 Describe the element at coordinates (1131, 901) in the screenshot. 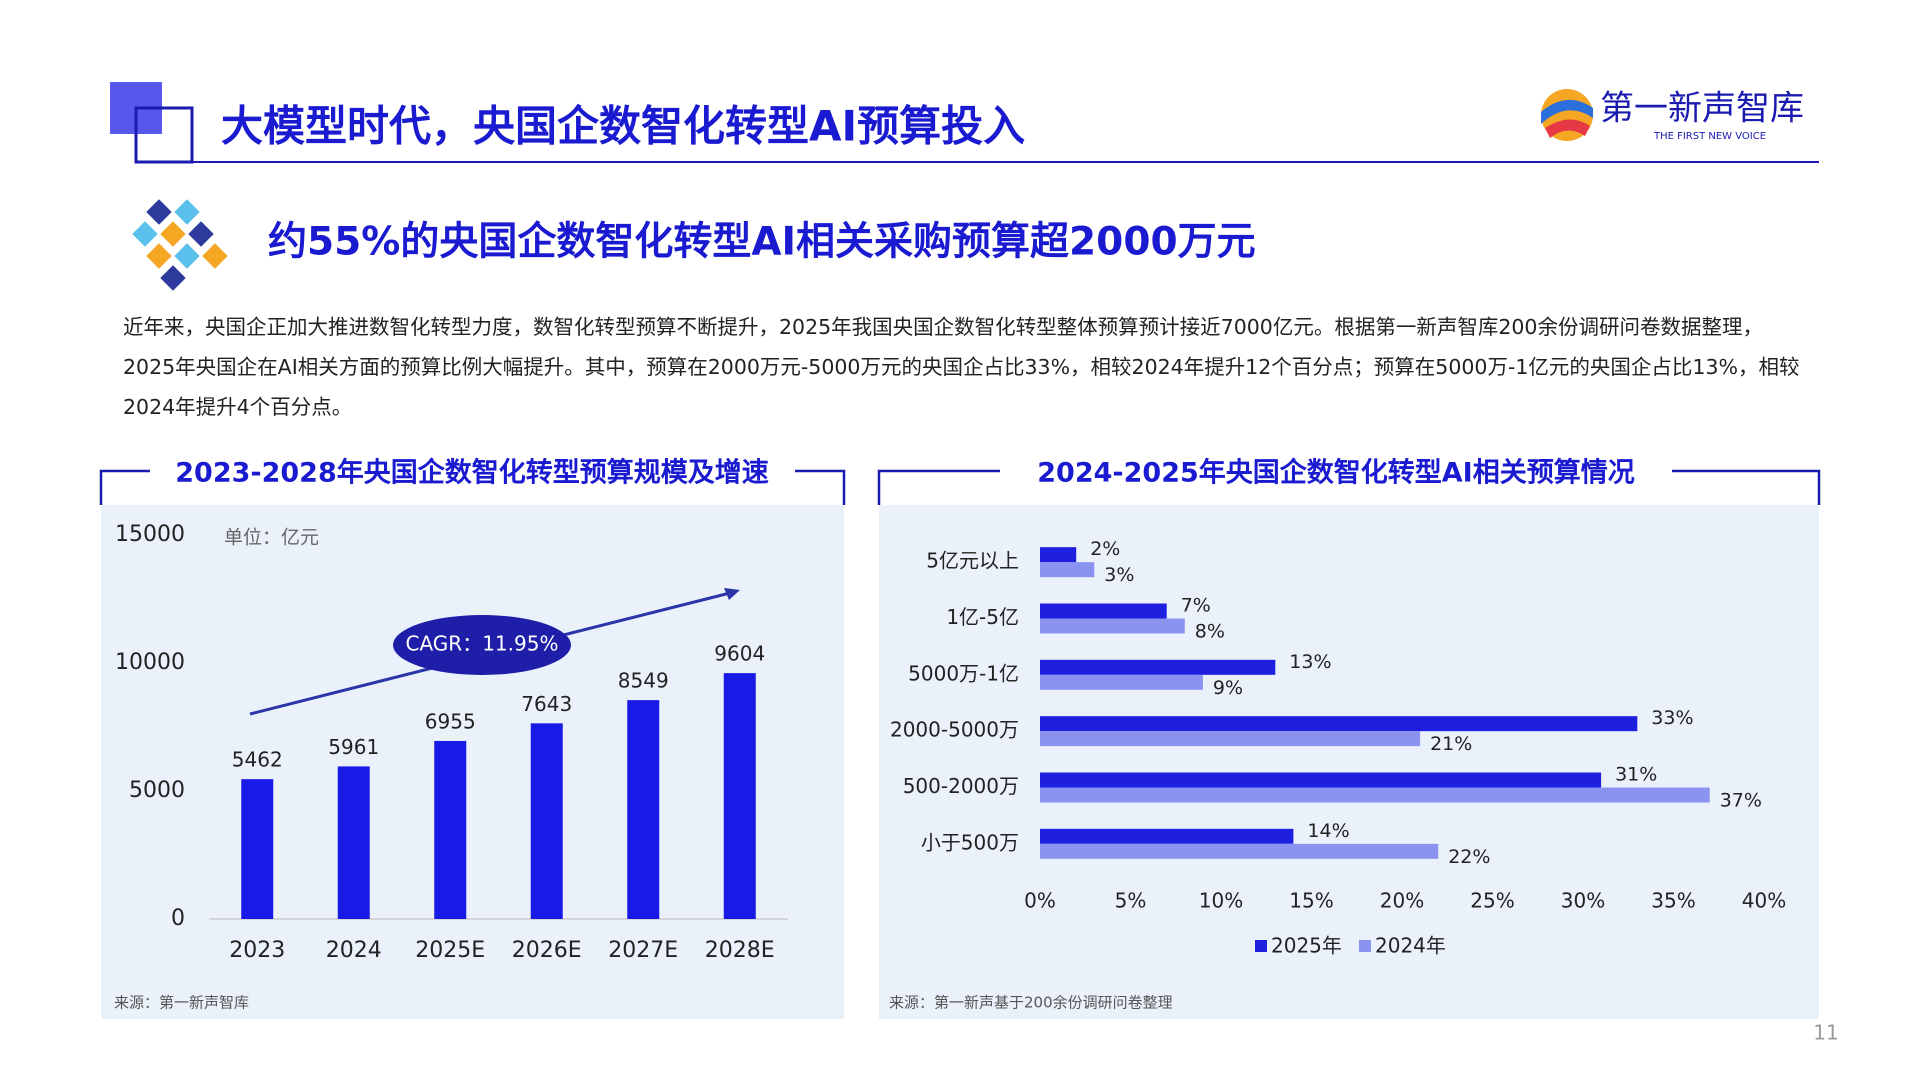

I see `x-tick-label: 5%` at that location.